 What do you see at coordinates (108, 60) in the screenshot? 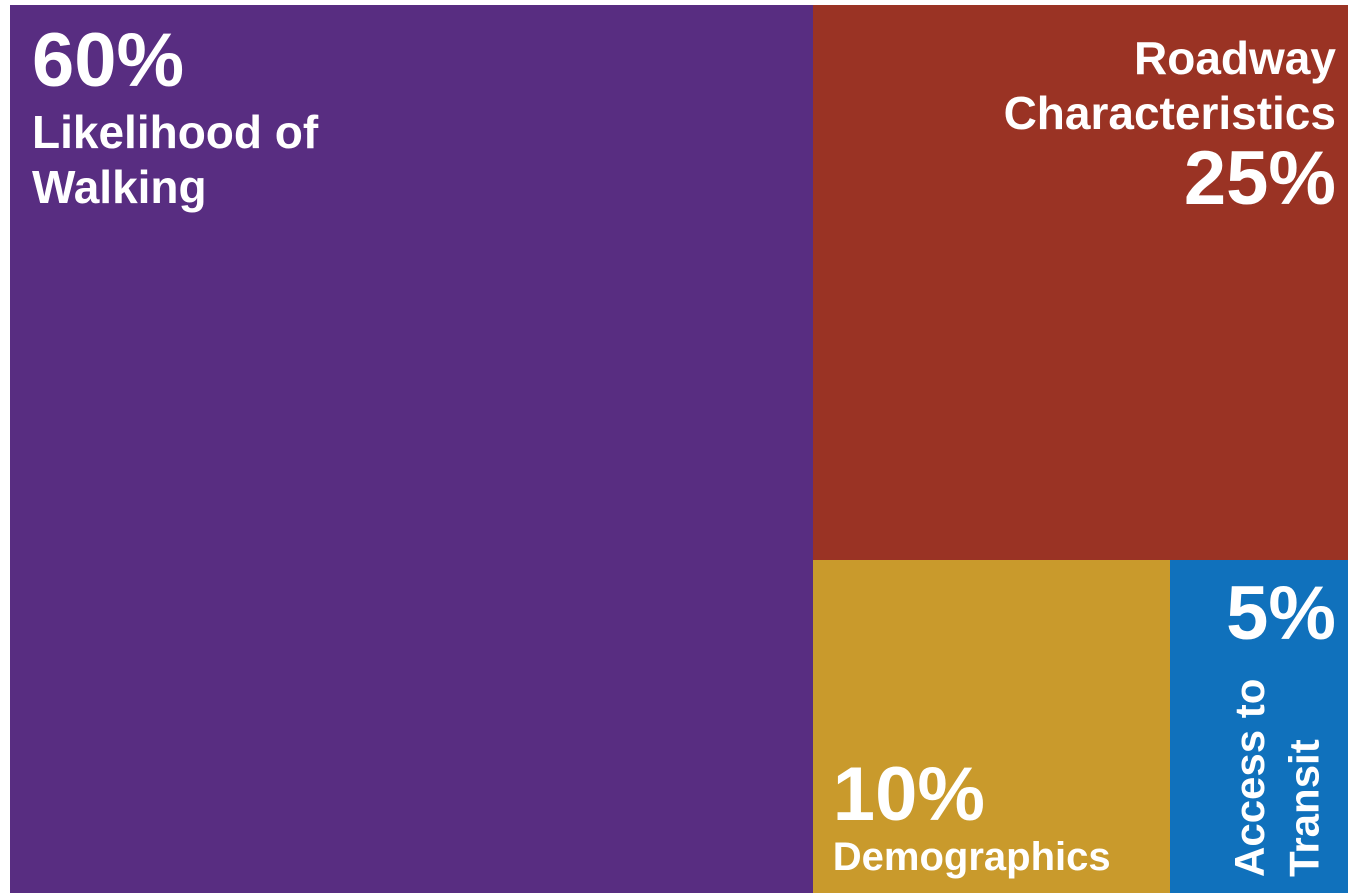
I see `value-label: 60%` at bounding box center [108, 60].